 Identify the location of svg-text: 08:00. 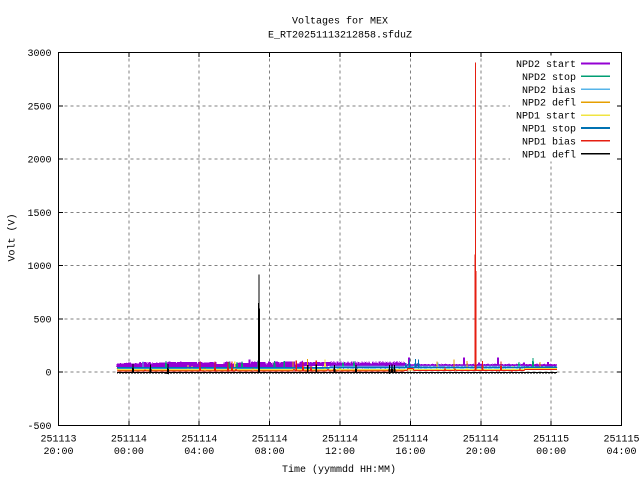
(270, 452).